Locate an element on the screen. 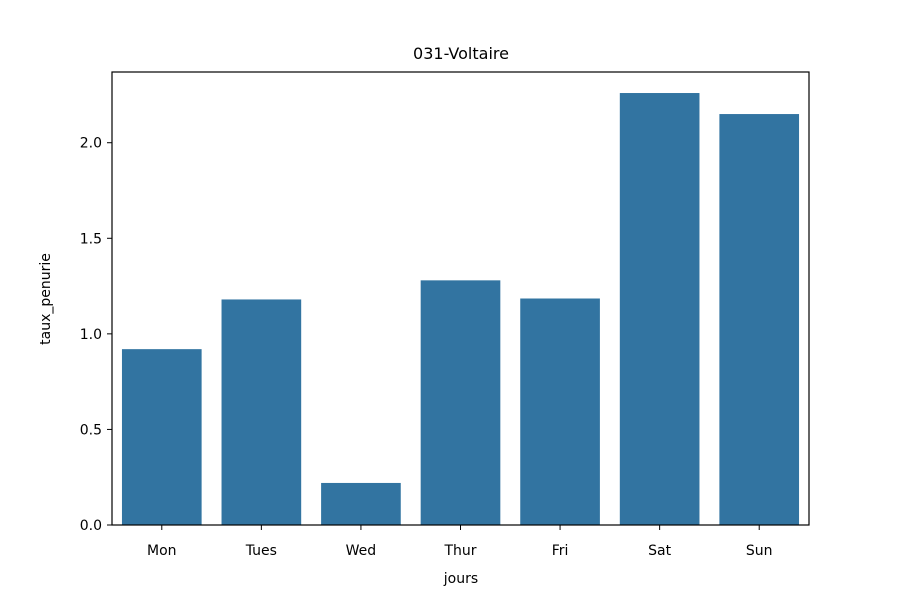  bar-sun is located at coordinates (759, 320).